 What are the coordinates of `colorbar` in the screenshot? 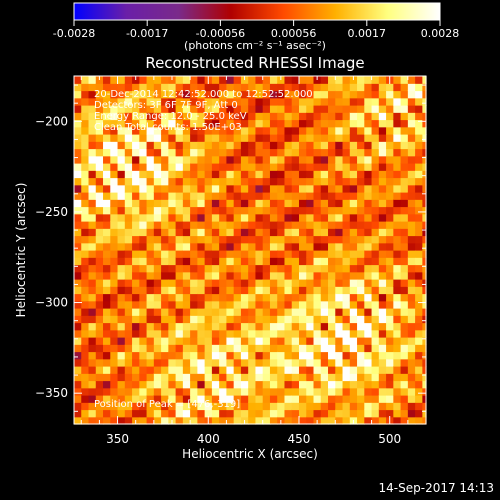 It's located at (257, 11).